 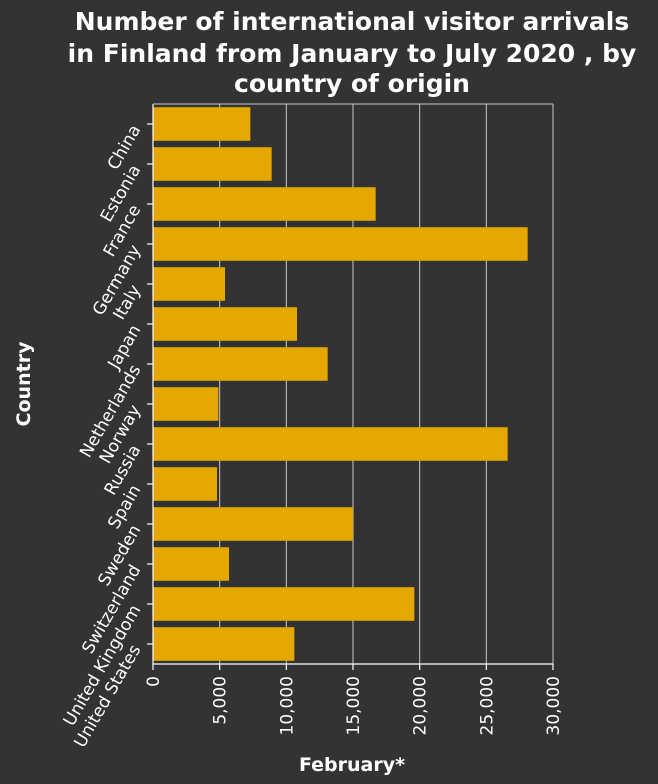 I want to click on x-tick-label-4: 20,000, so click(x=421, y=705).